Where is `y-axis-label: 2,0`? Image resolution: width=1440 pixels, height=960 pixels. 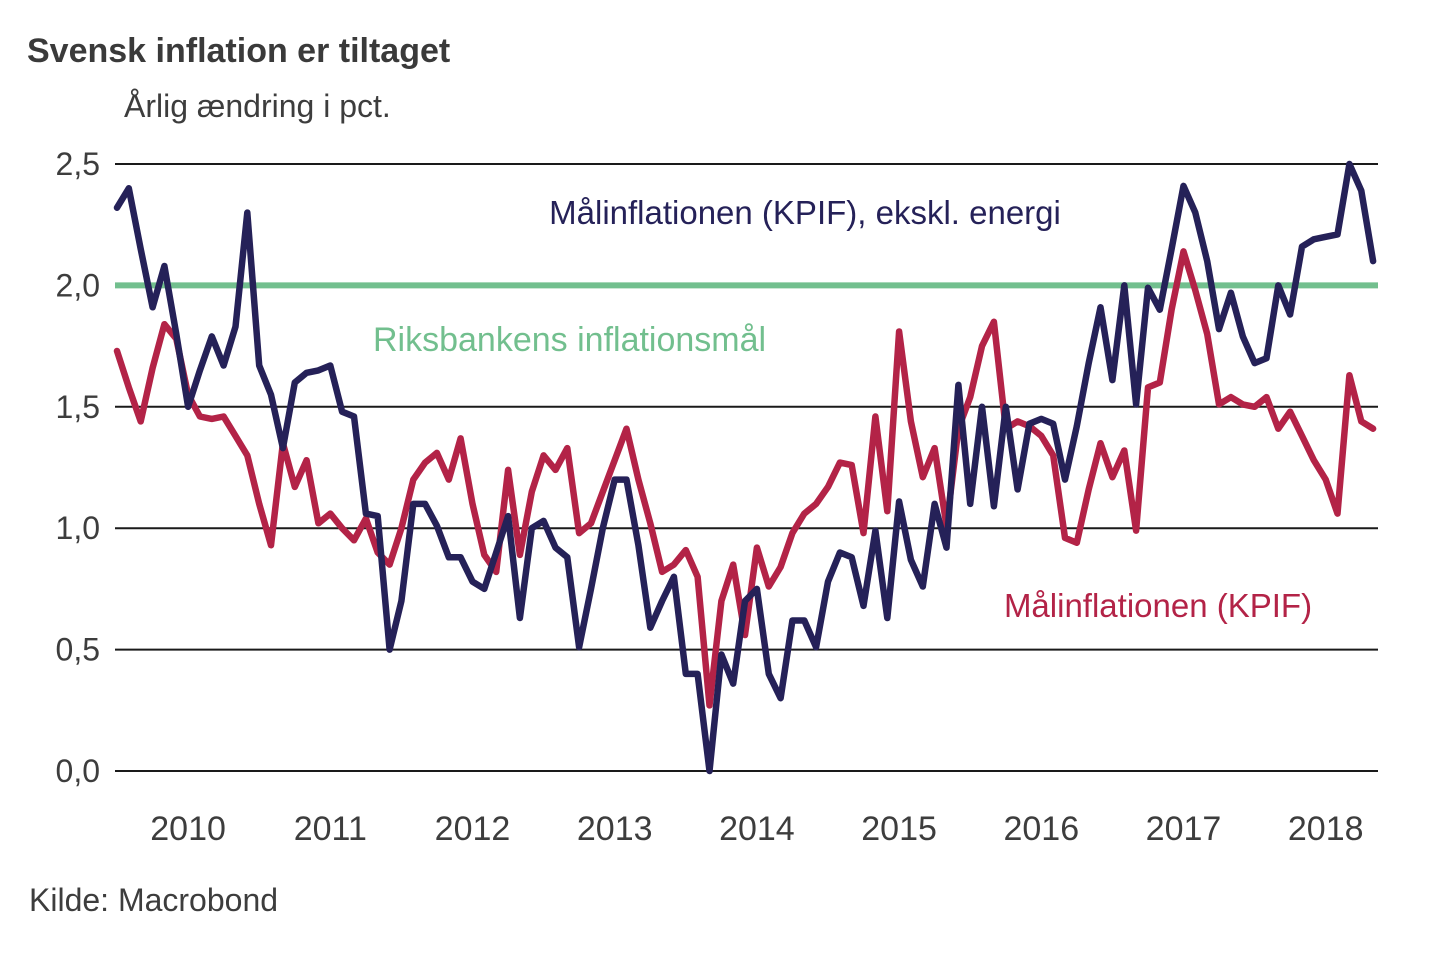 y-axis-label: 2,0 is located at coordinates (78, 285).